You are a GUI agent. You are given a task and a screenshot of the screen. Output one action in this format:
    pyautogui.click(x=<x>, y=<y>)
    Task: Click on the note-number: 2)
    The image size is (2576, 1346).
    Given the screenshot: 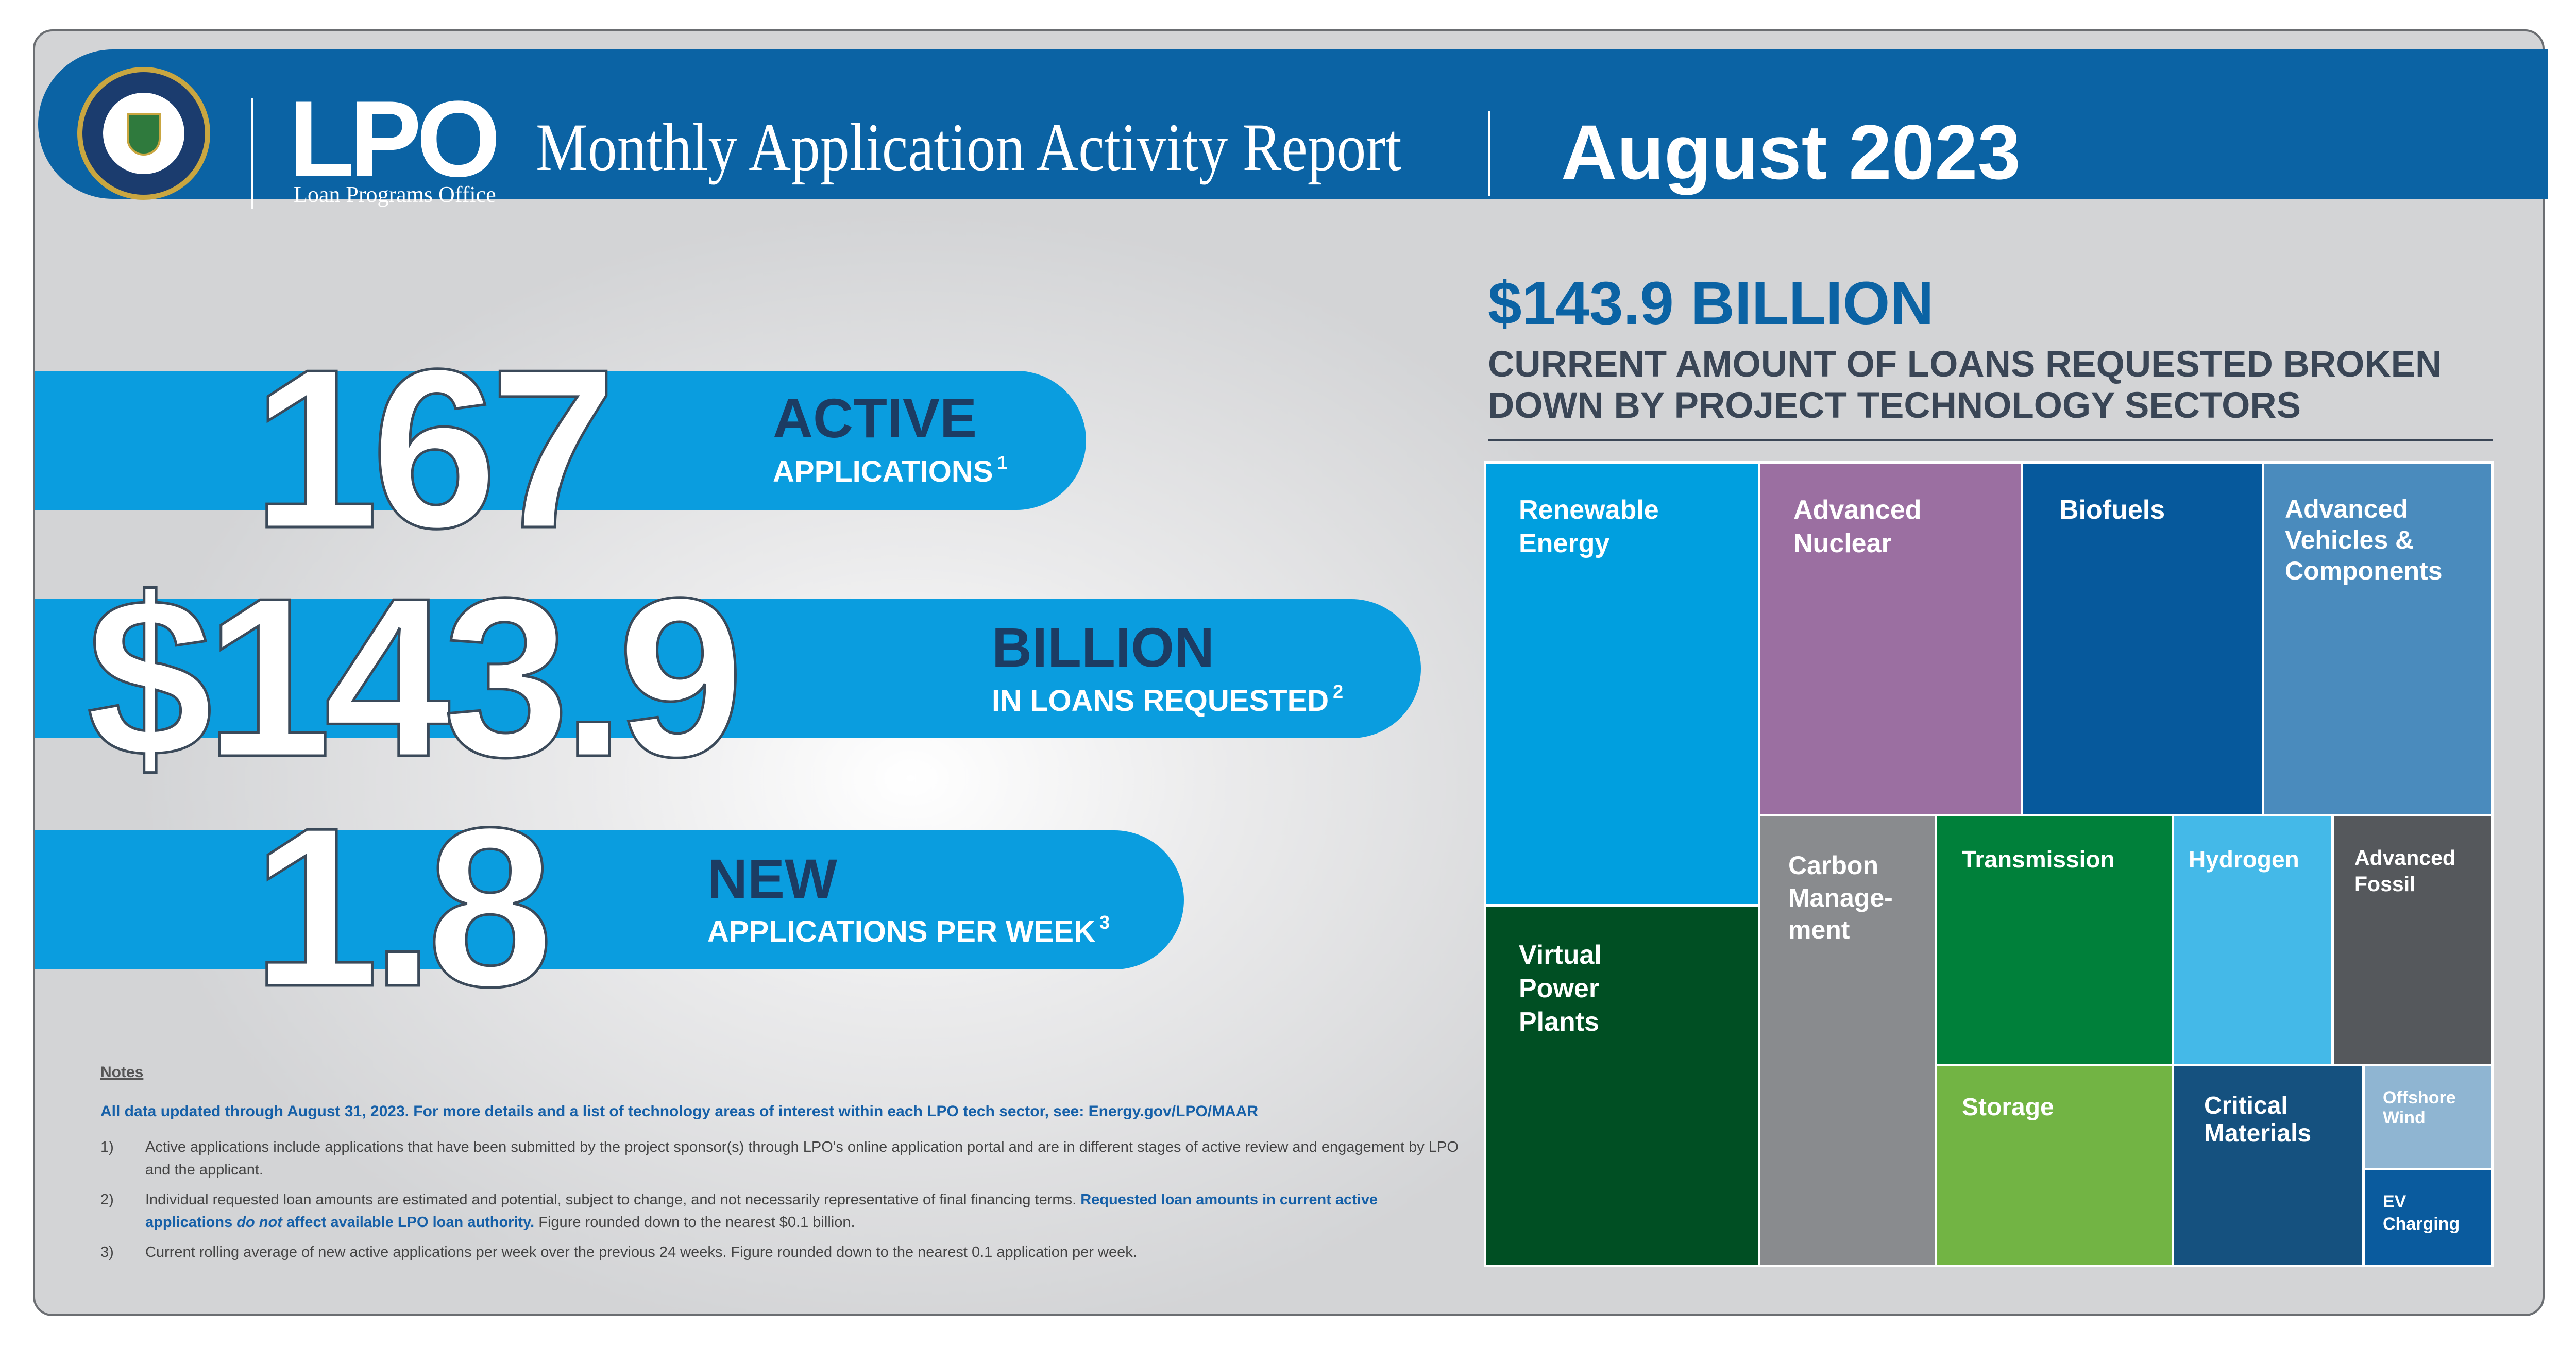 What is the action you would take?
    pyautogui.click(x=107, y=1199)
    